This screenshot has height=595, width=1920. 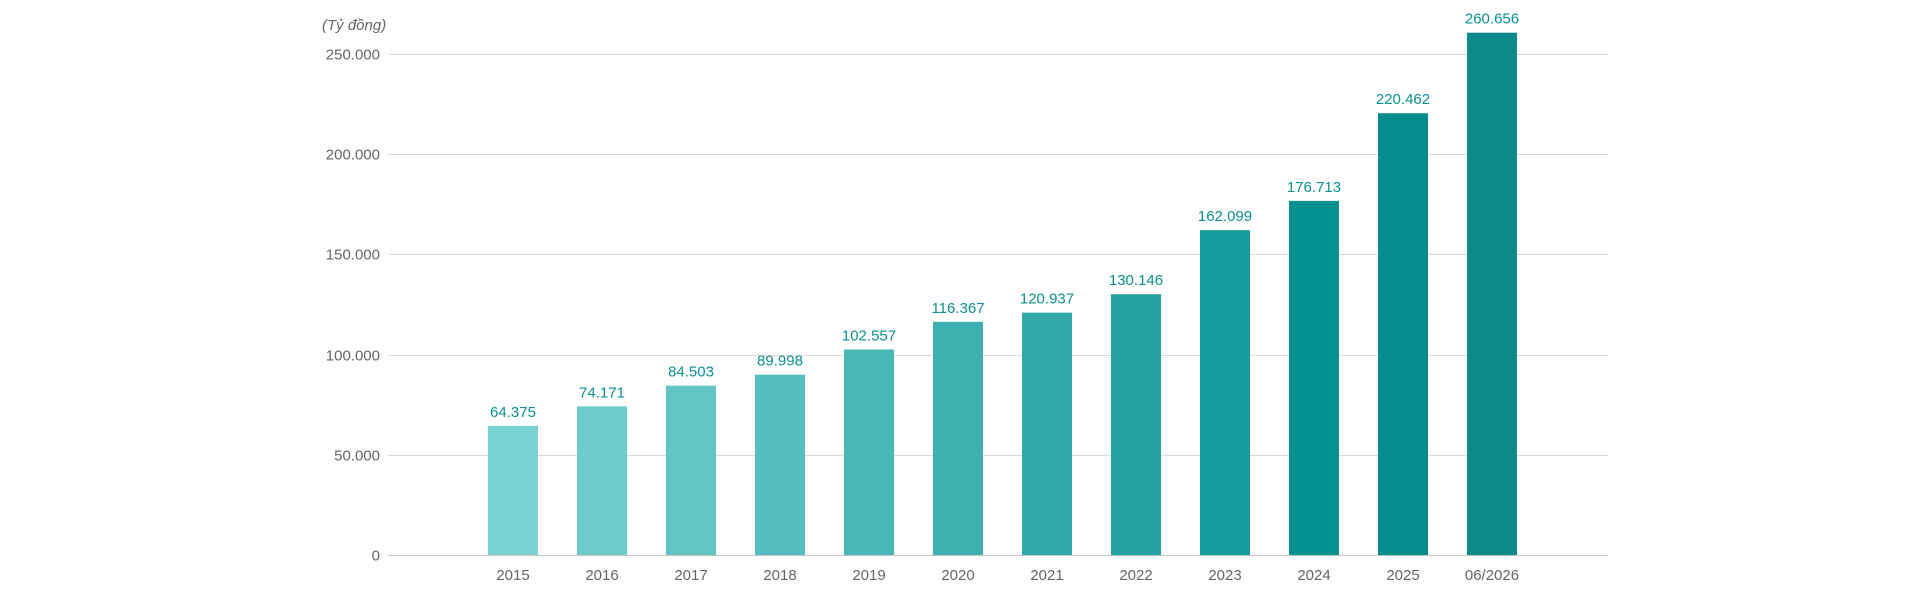 What do you see at coordinates (780, 464) in the screenshot?
I see `bar-2018` at bounding box center [780, 464].